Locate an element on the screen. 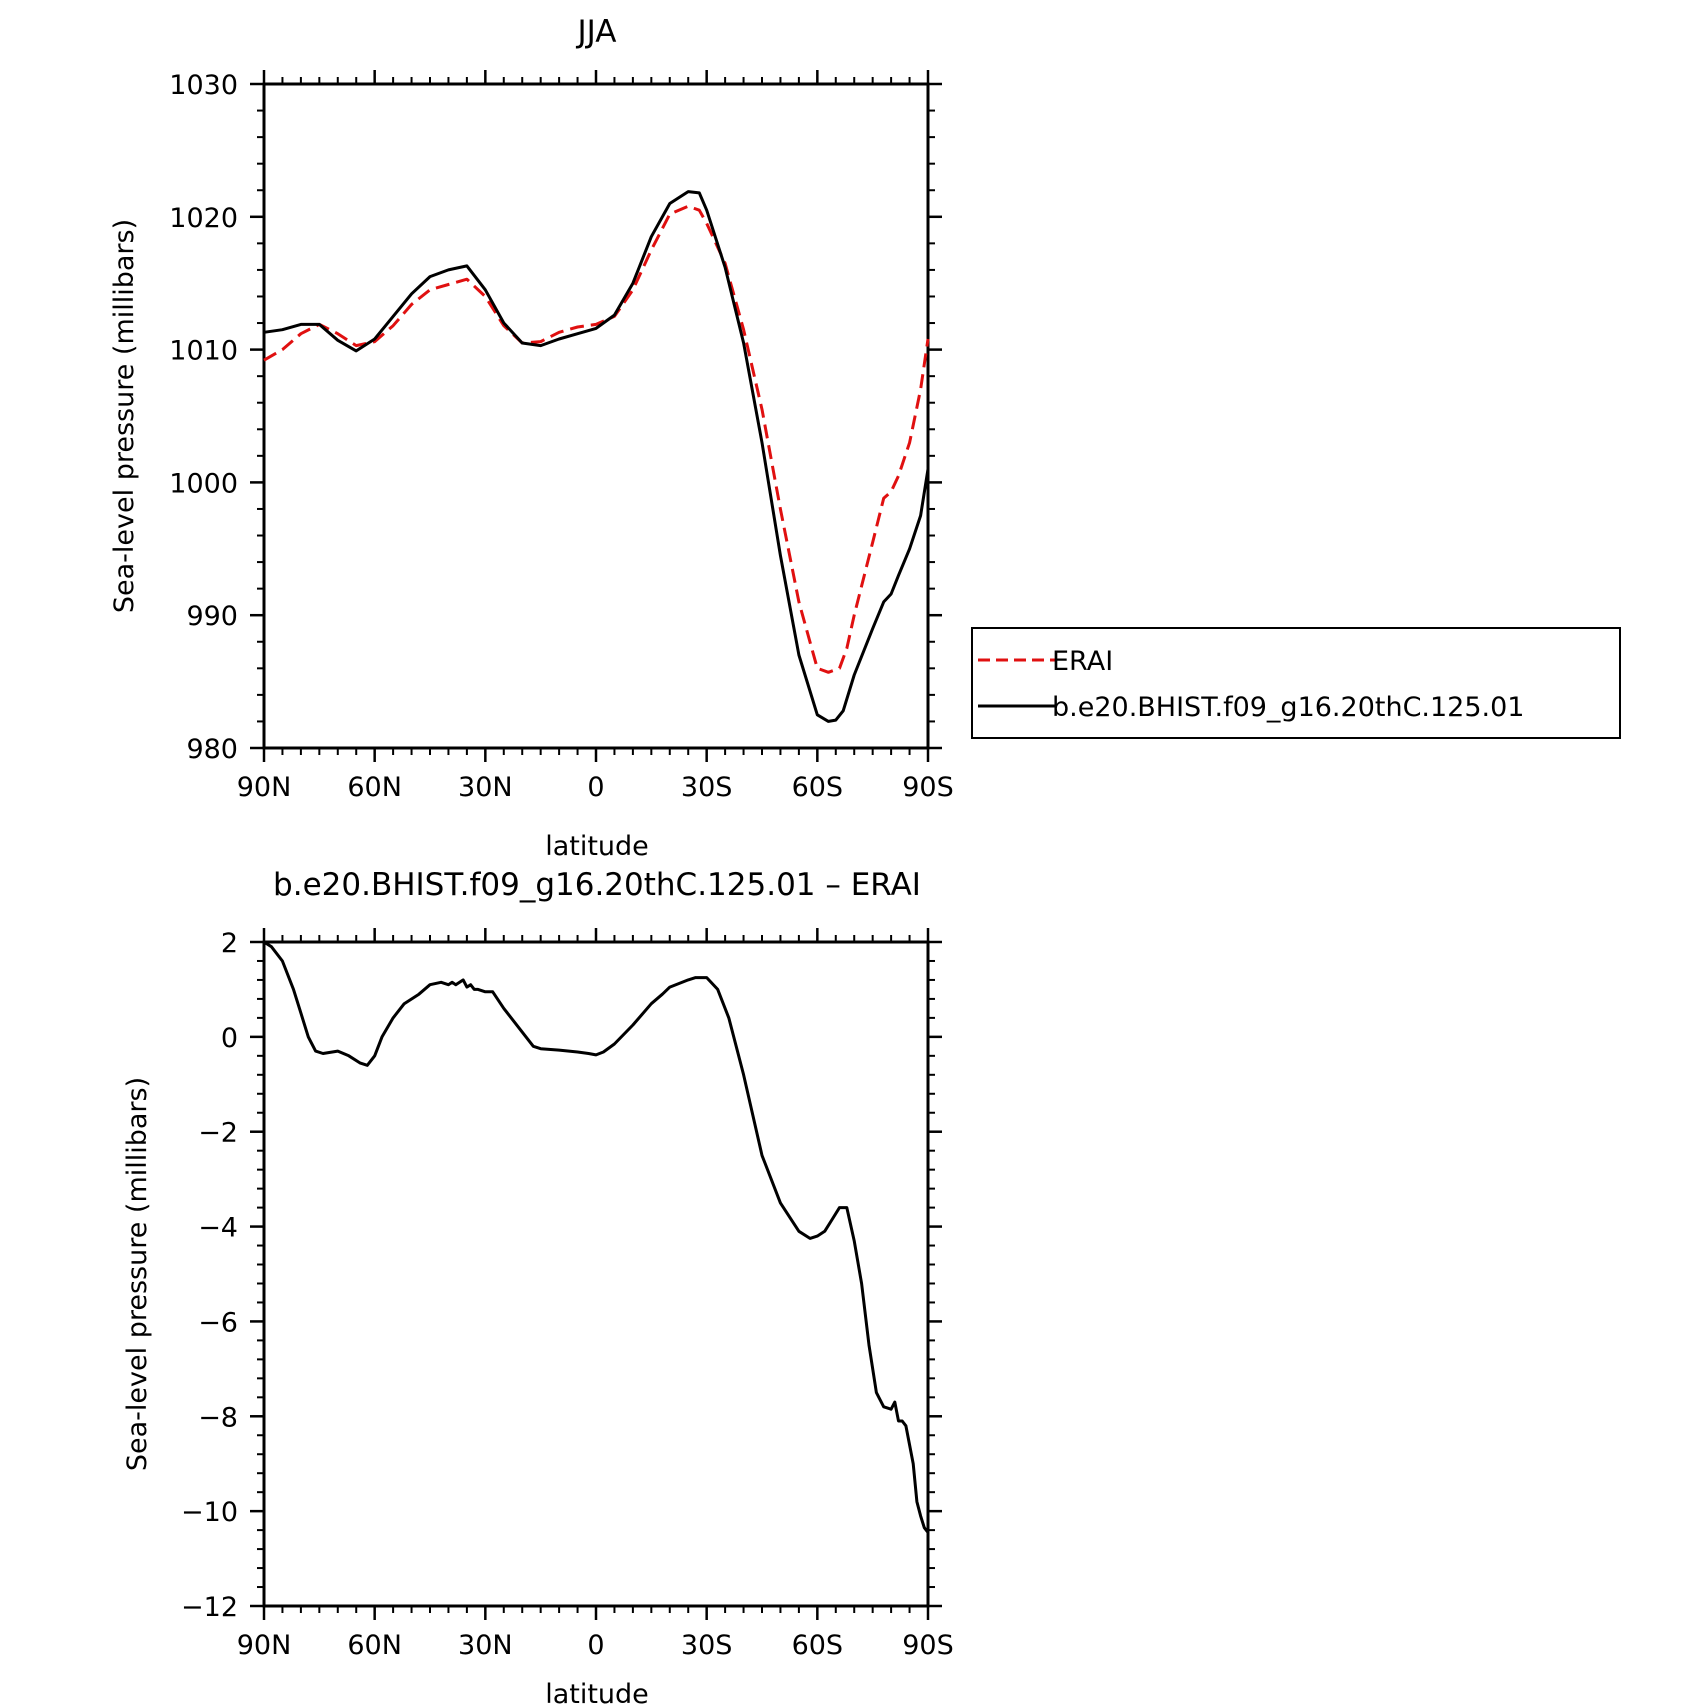 The image size is (1708, 1708). ytick-label: −2 is located at coordinates (218, 1133).